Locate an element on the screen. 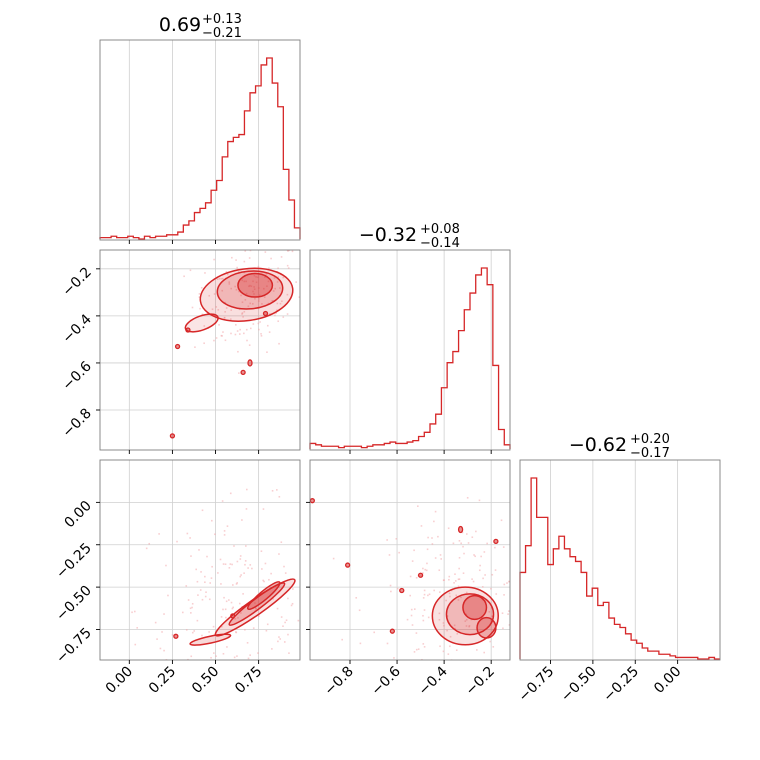 This screenshot has height=760, width=760. y-tick-label-2-3: 0.00 is located at coordinates (77, 514).